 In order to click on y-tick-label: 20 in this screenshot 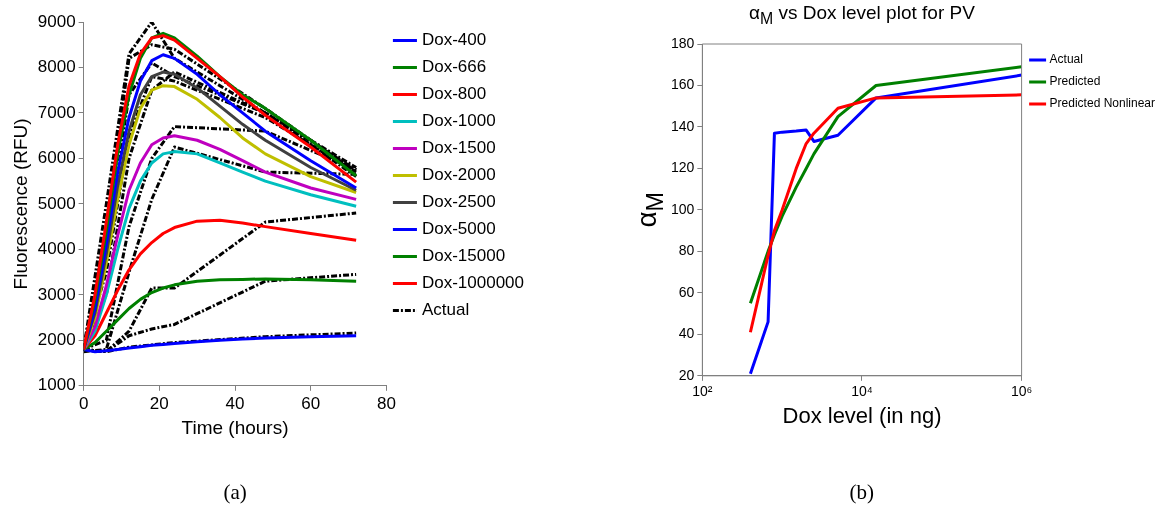, I will do `click(686, 374)`.